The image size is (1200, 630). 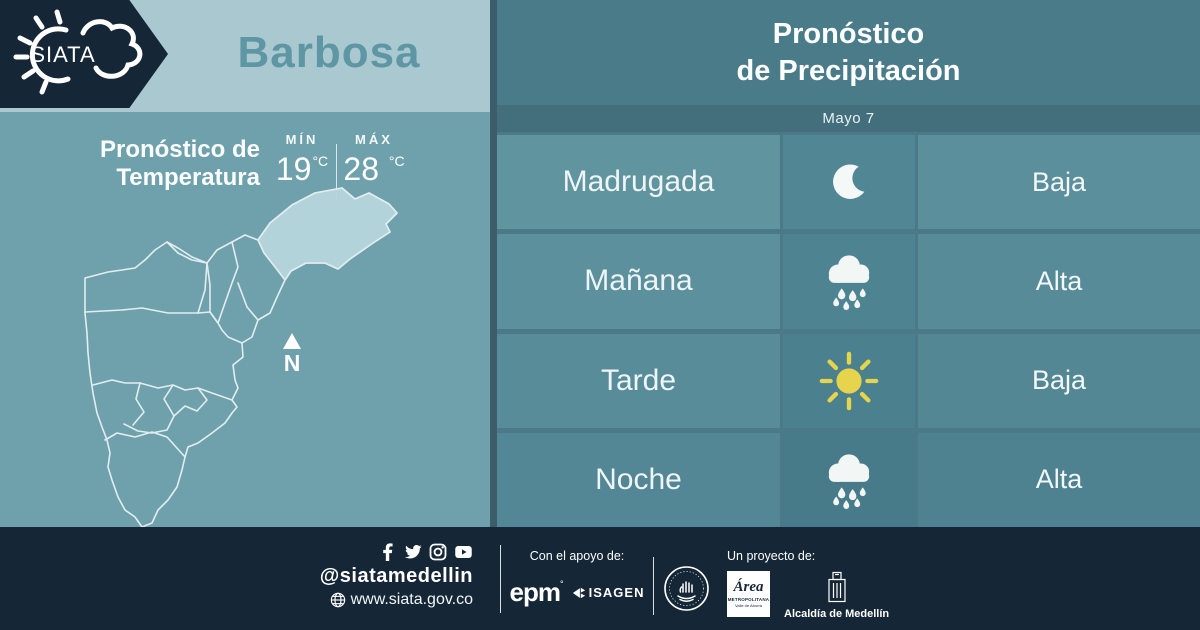 What do you see at coordinates (179, 149) in the screenshot?
I see `temperature-title-line1: Pronóstico de` at bounding box center [179, 149].